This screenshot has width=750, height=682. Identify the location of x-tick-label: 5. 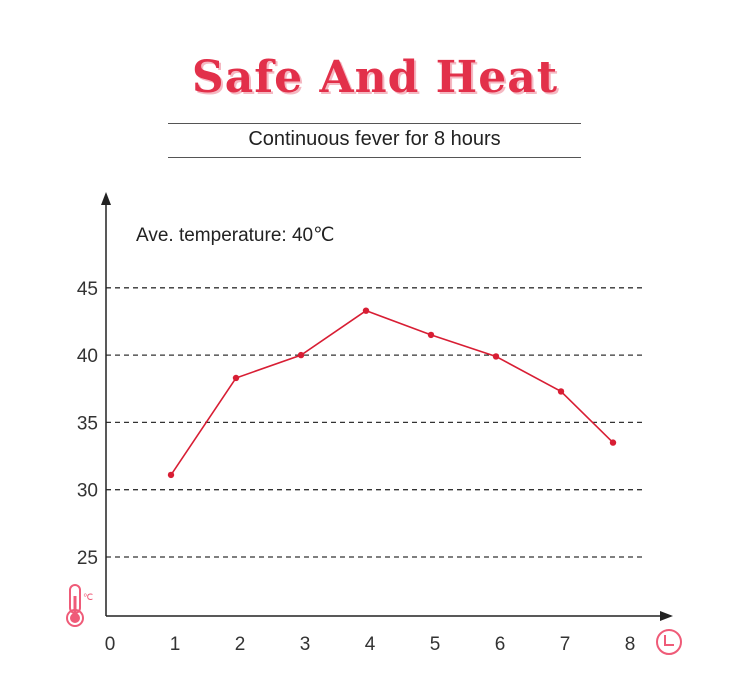
(435, 644).